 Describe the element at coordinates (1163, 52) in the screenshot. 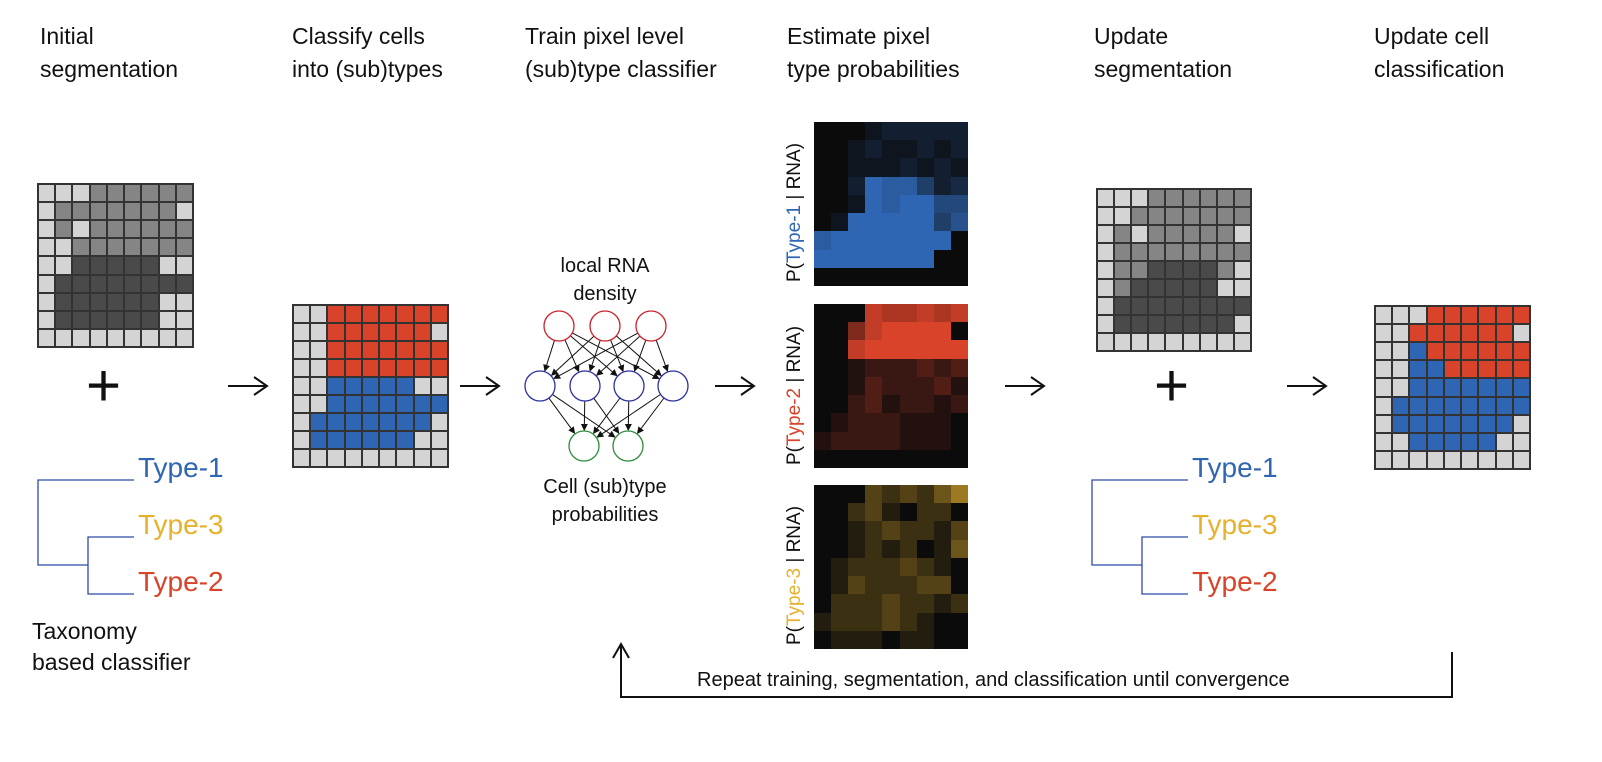

I see `step-title-update-segmentation: Update segmentation` at that location.